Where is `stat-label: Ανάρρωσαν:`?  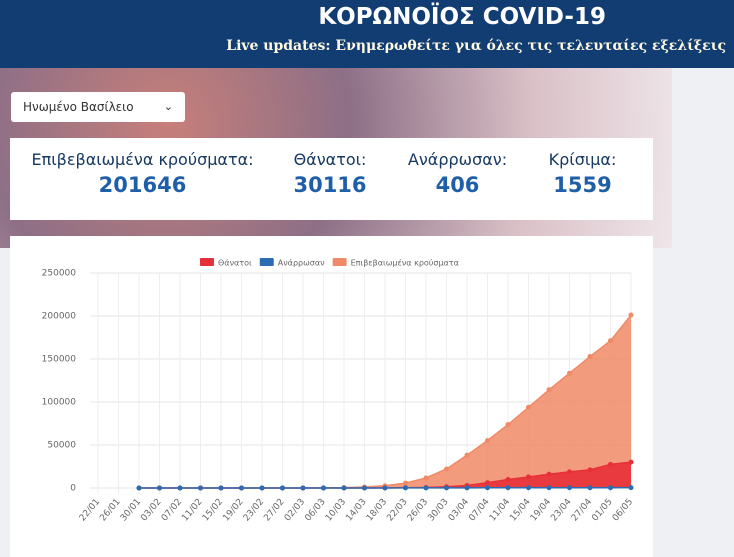 stat-label: Ανάρρωσαν: is located at coordinates (457, 159).